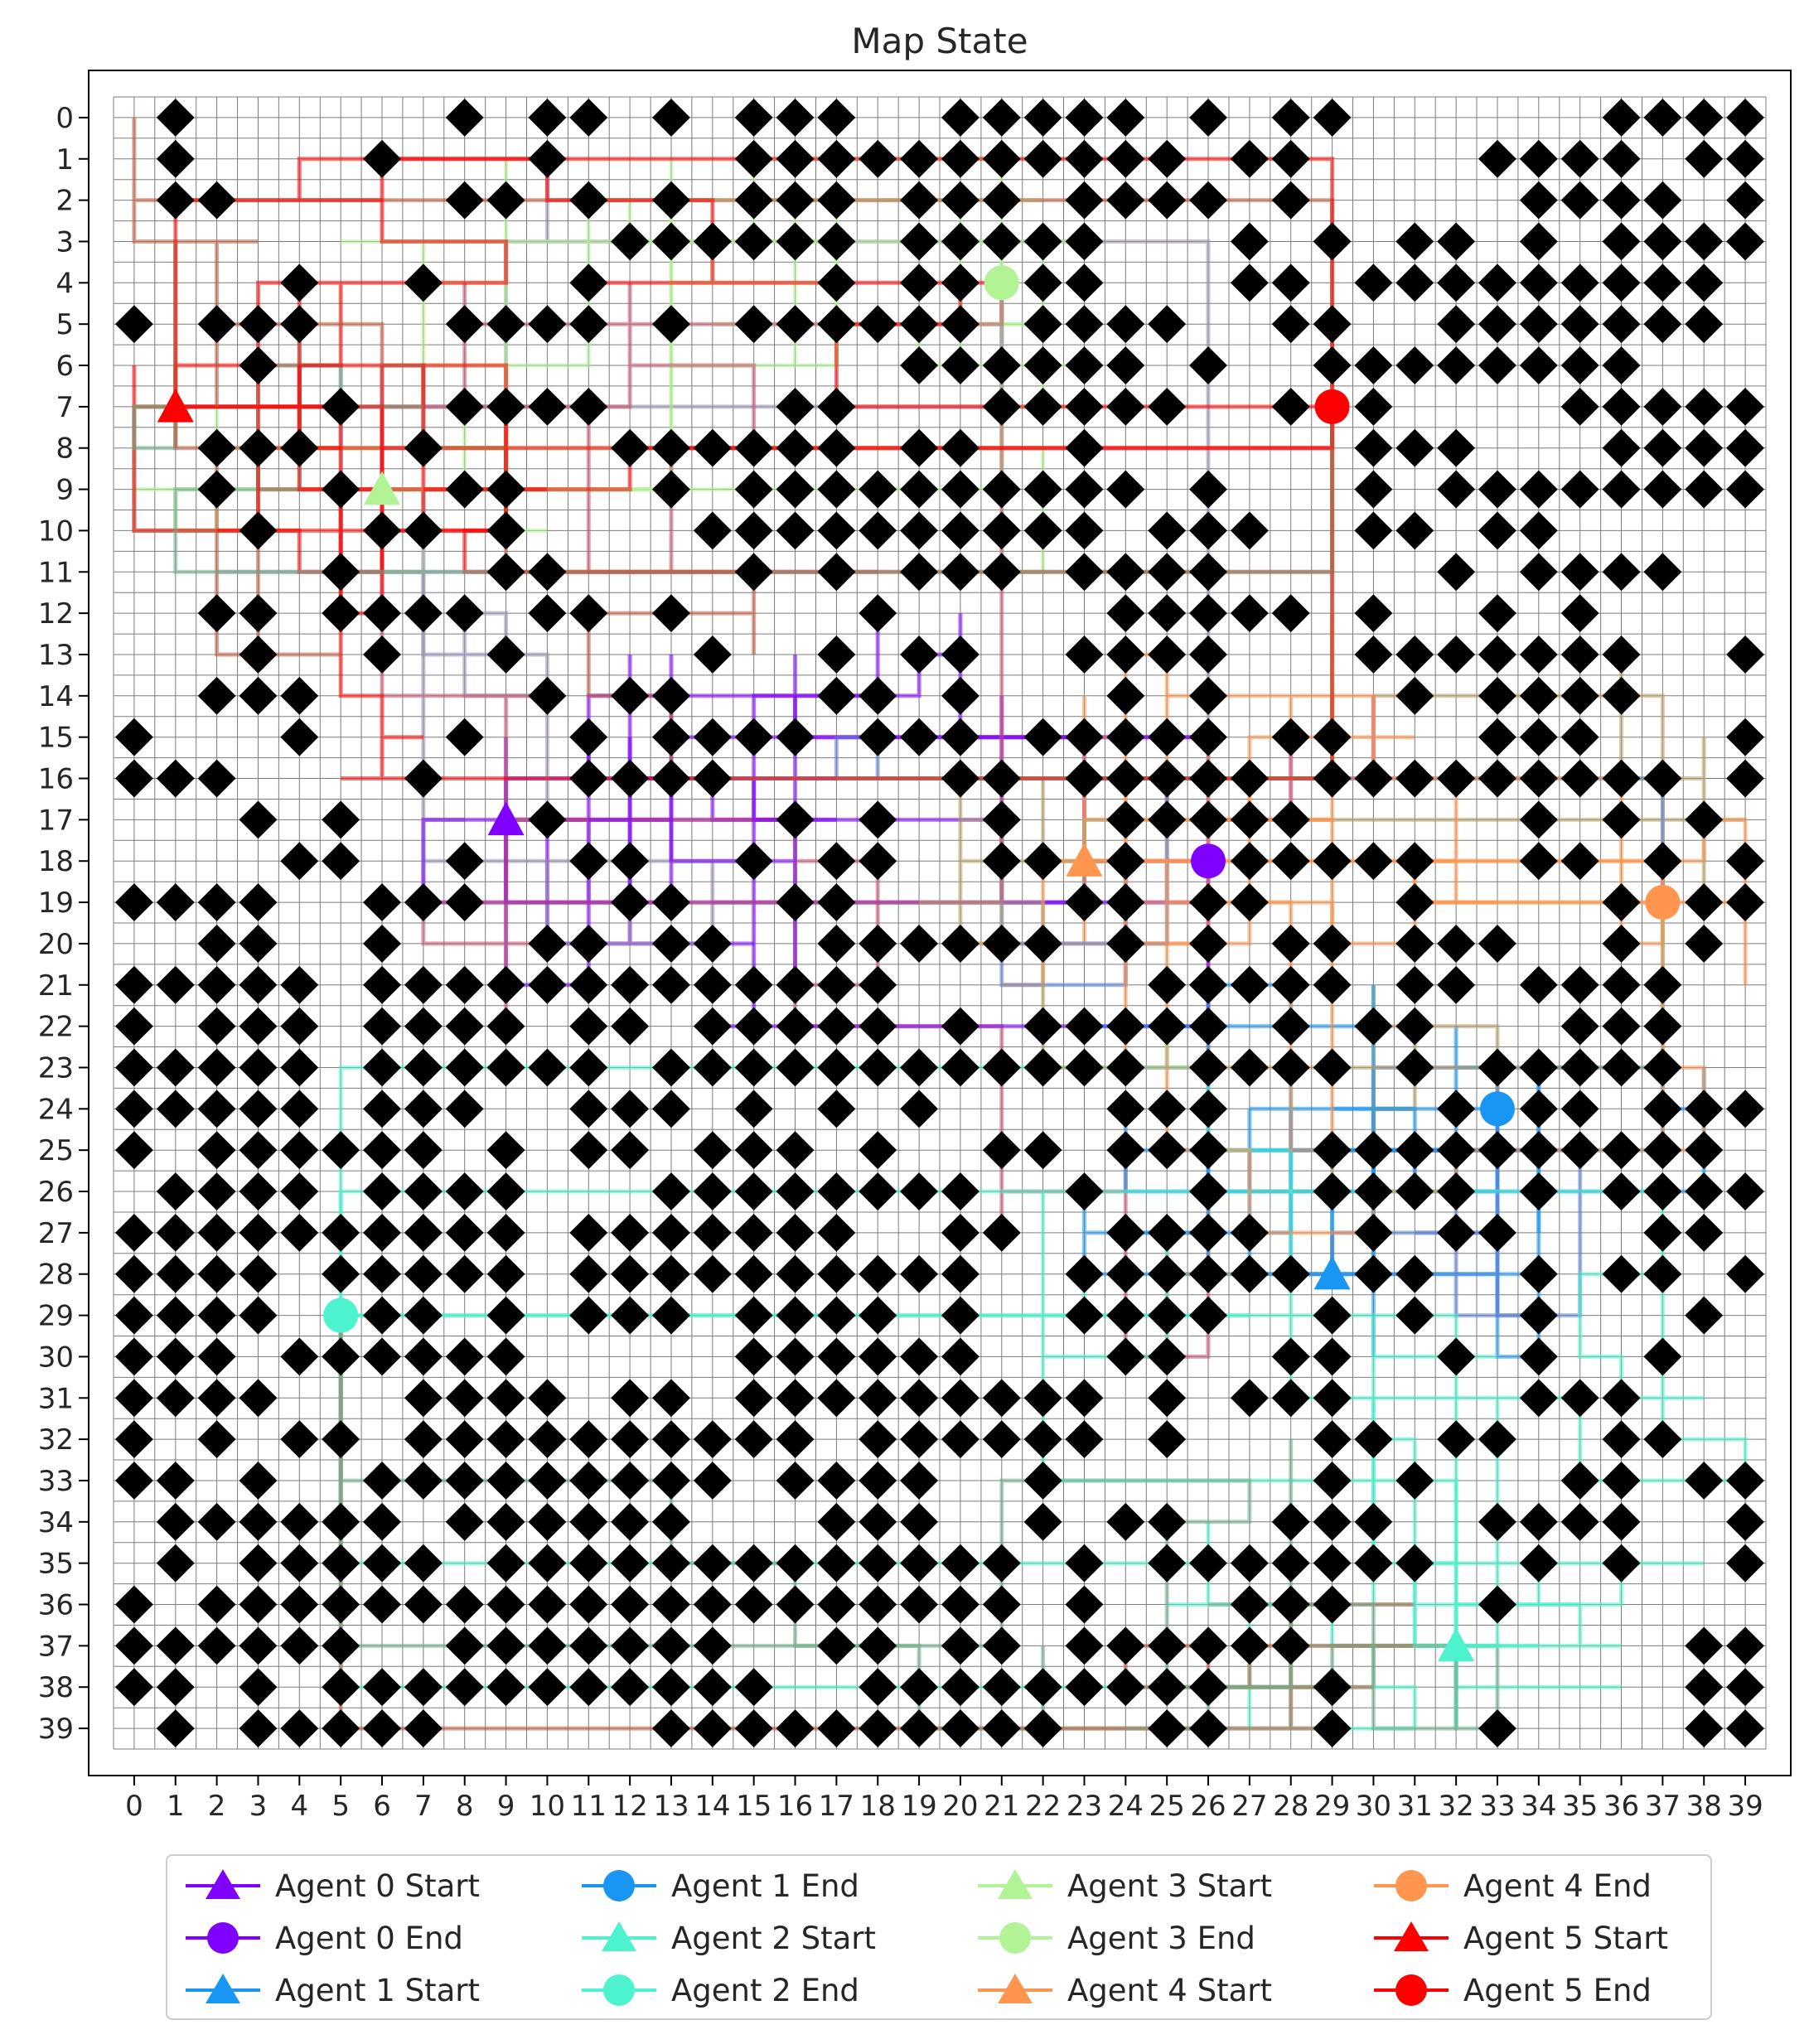 This screenshot has height=2044, width=1809. Describe the element at coordinates (65, 490) in the screenshot. I see `y-tick-label: 9` at that location.